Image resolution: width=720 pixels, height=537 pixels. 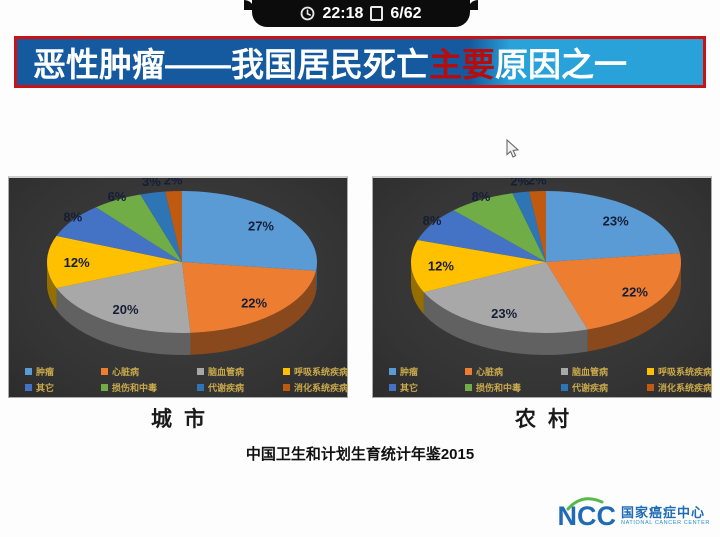 What do you see at coordinates (321, 388) in the screenshot?
I see `legend-label: 消化系统疾病` at bounding box center [321, 388].